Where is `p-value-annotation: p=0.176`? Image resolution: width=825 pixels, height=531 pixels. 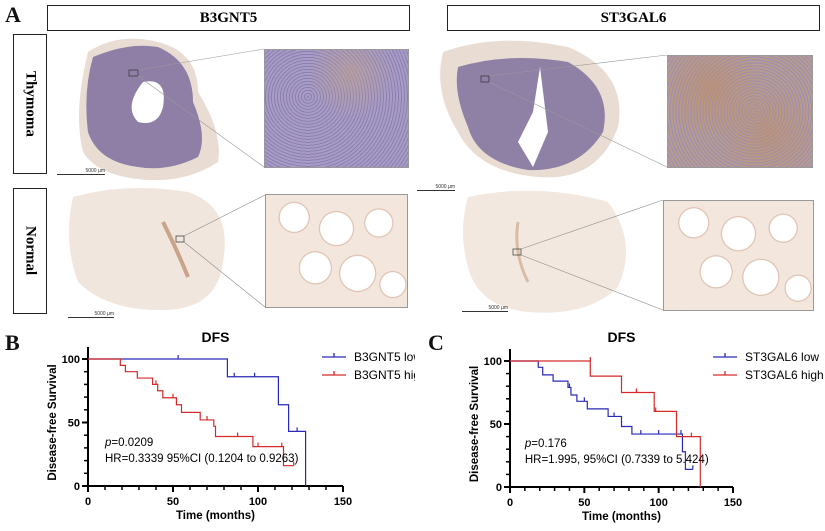
p-value-annotation: p=0.176 is located at coordinates (545, 444).